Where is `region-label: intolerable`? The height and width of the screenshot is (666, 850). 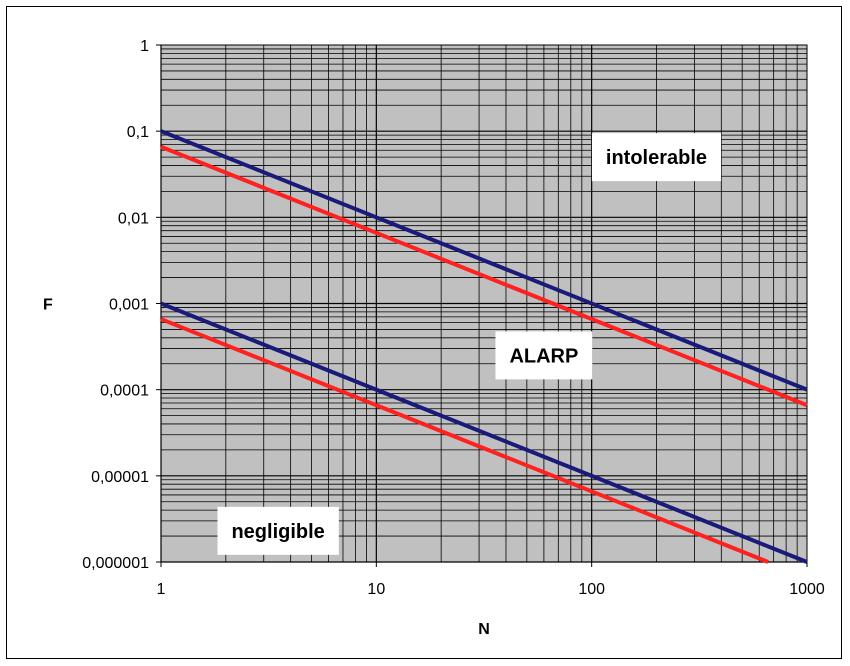 region-label: intolerable is located at coordinates (656, 157).